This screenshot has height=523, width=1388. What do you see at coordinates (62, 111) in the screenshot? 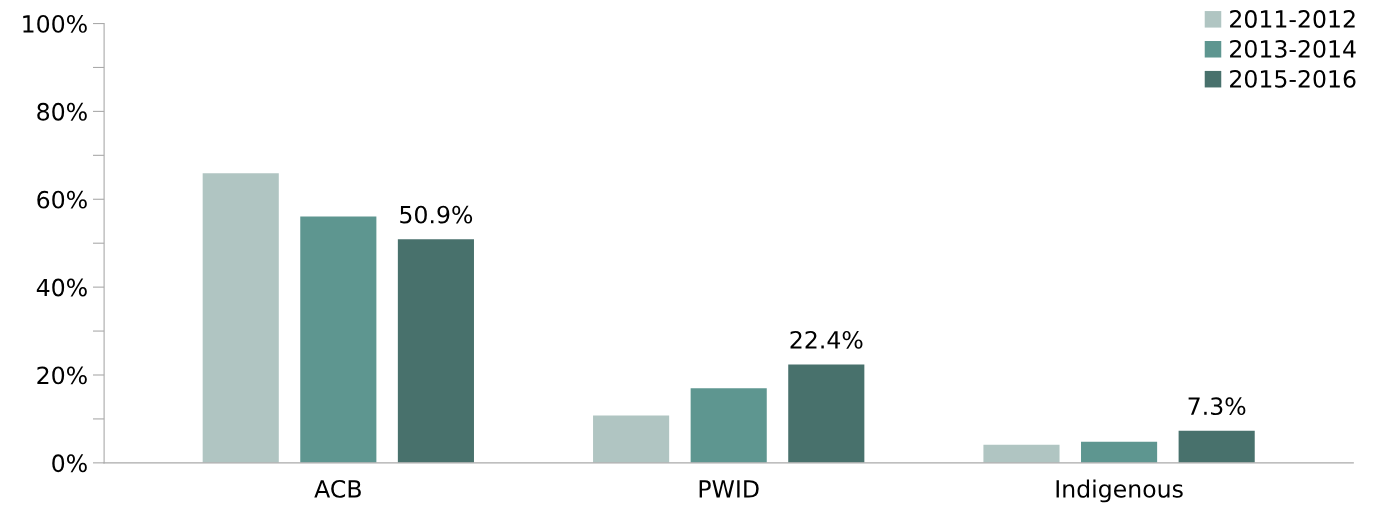
I see `y-tick-label: 80%` at bounding box center [62, 111].